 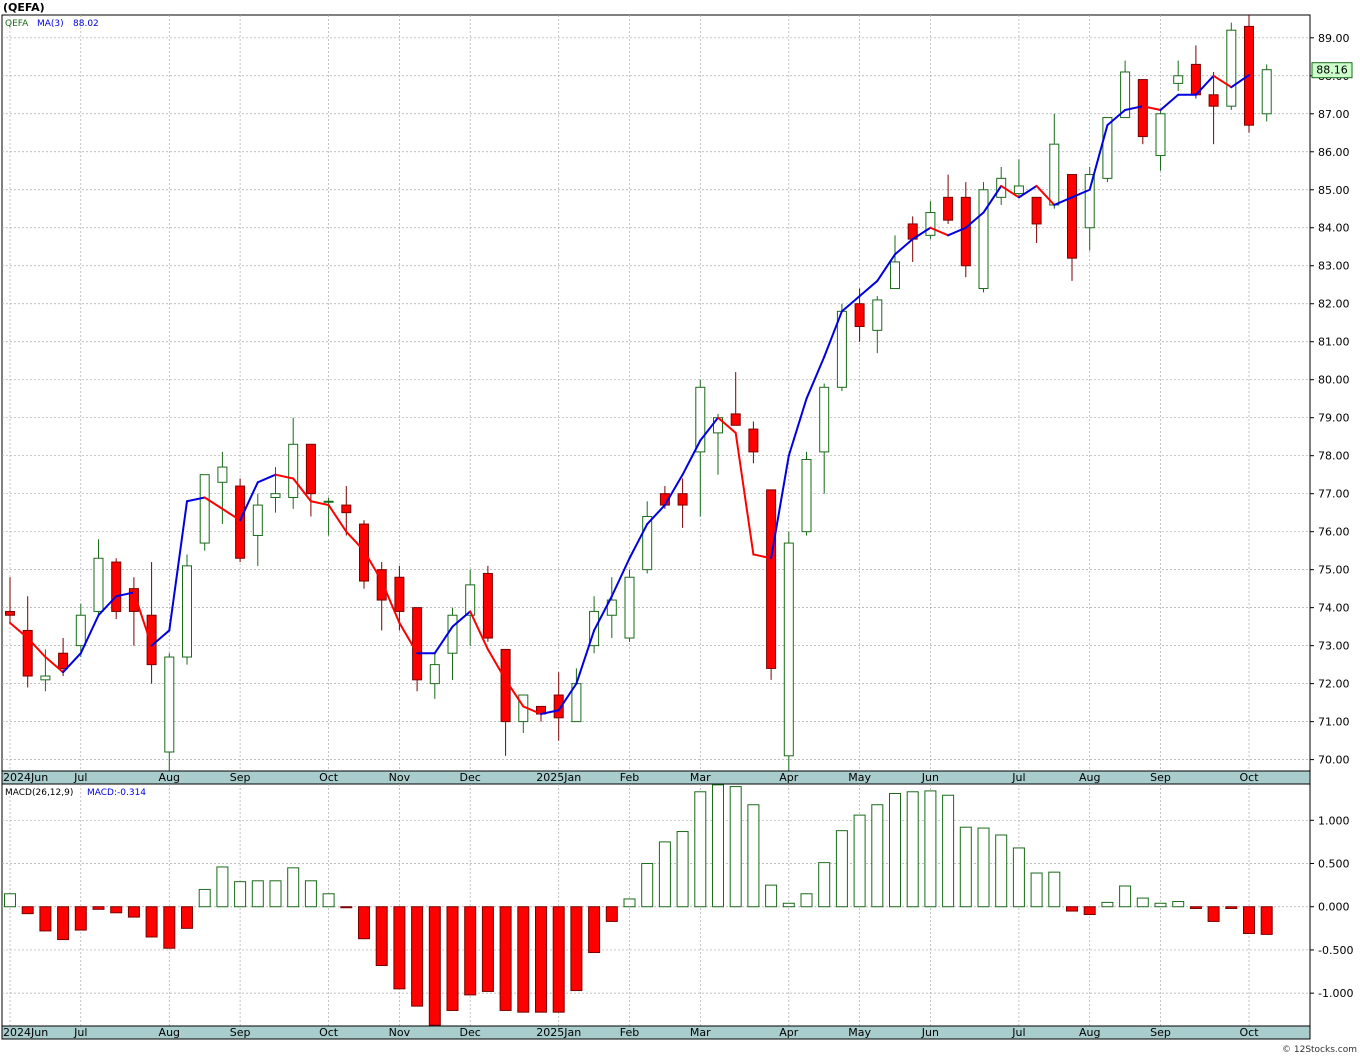 What do you see at coordinates (700, 777) in the screenshot?
I see `price-x-tick-label: Mar` at bounding box center [700, 777].